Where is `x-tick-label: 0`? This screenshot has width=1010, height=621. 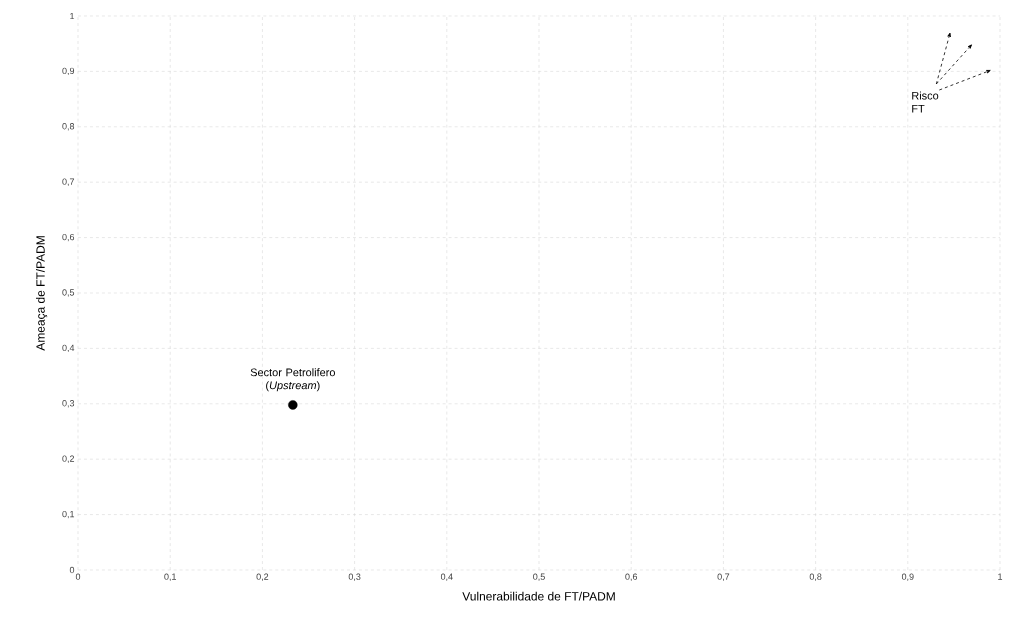
x-tick-label: 0 is located at coordinates (78, 576).